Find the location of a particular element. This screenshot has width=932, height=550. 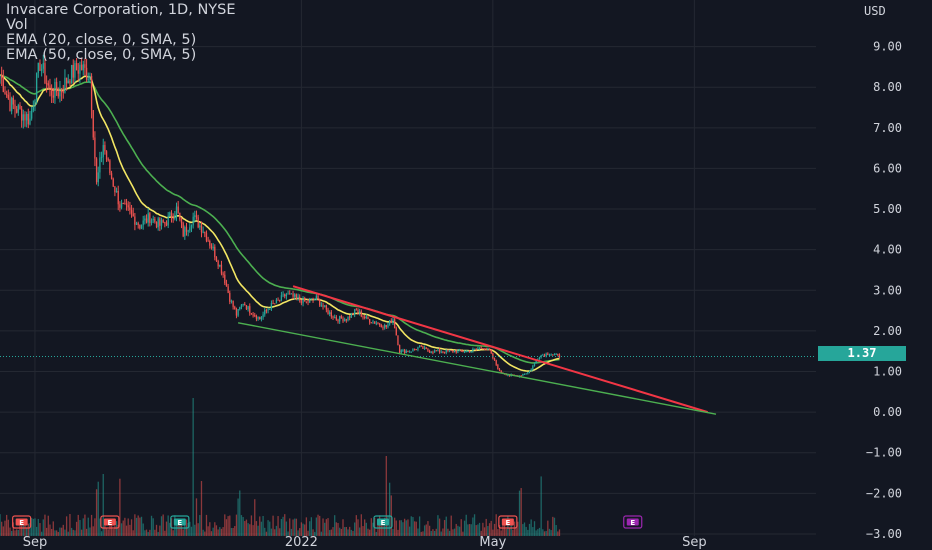

vol-indicator-label: Vol is located at coordinates (17, 25).